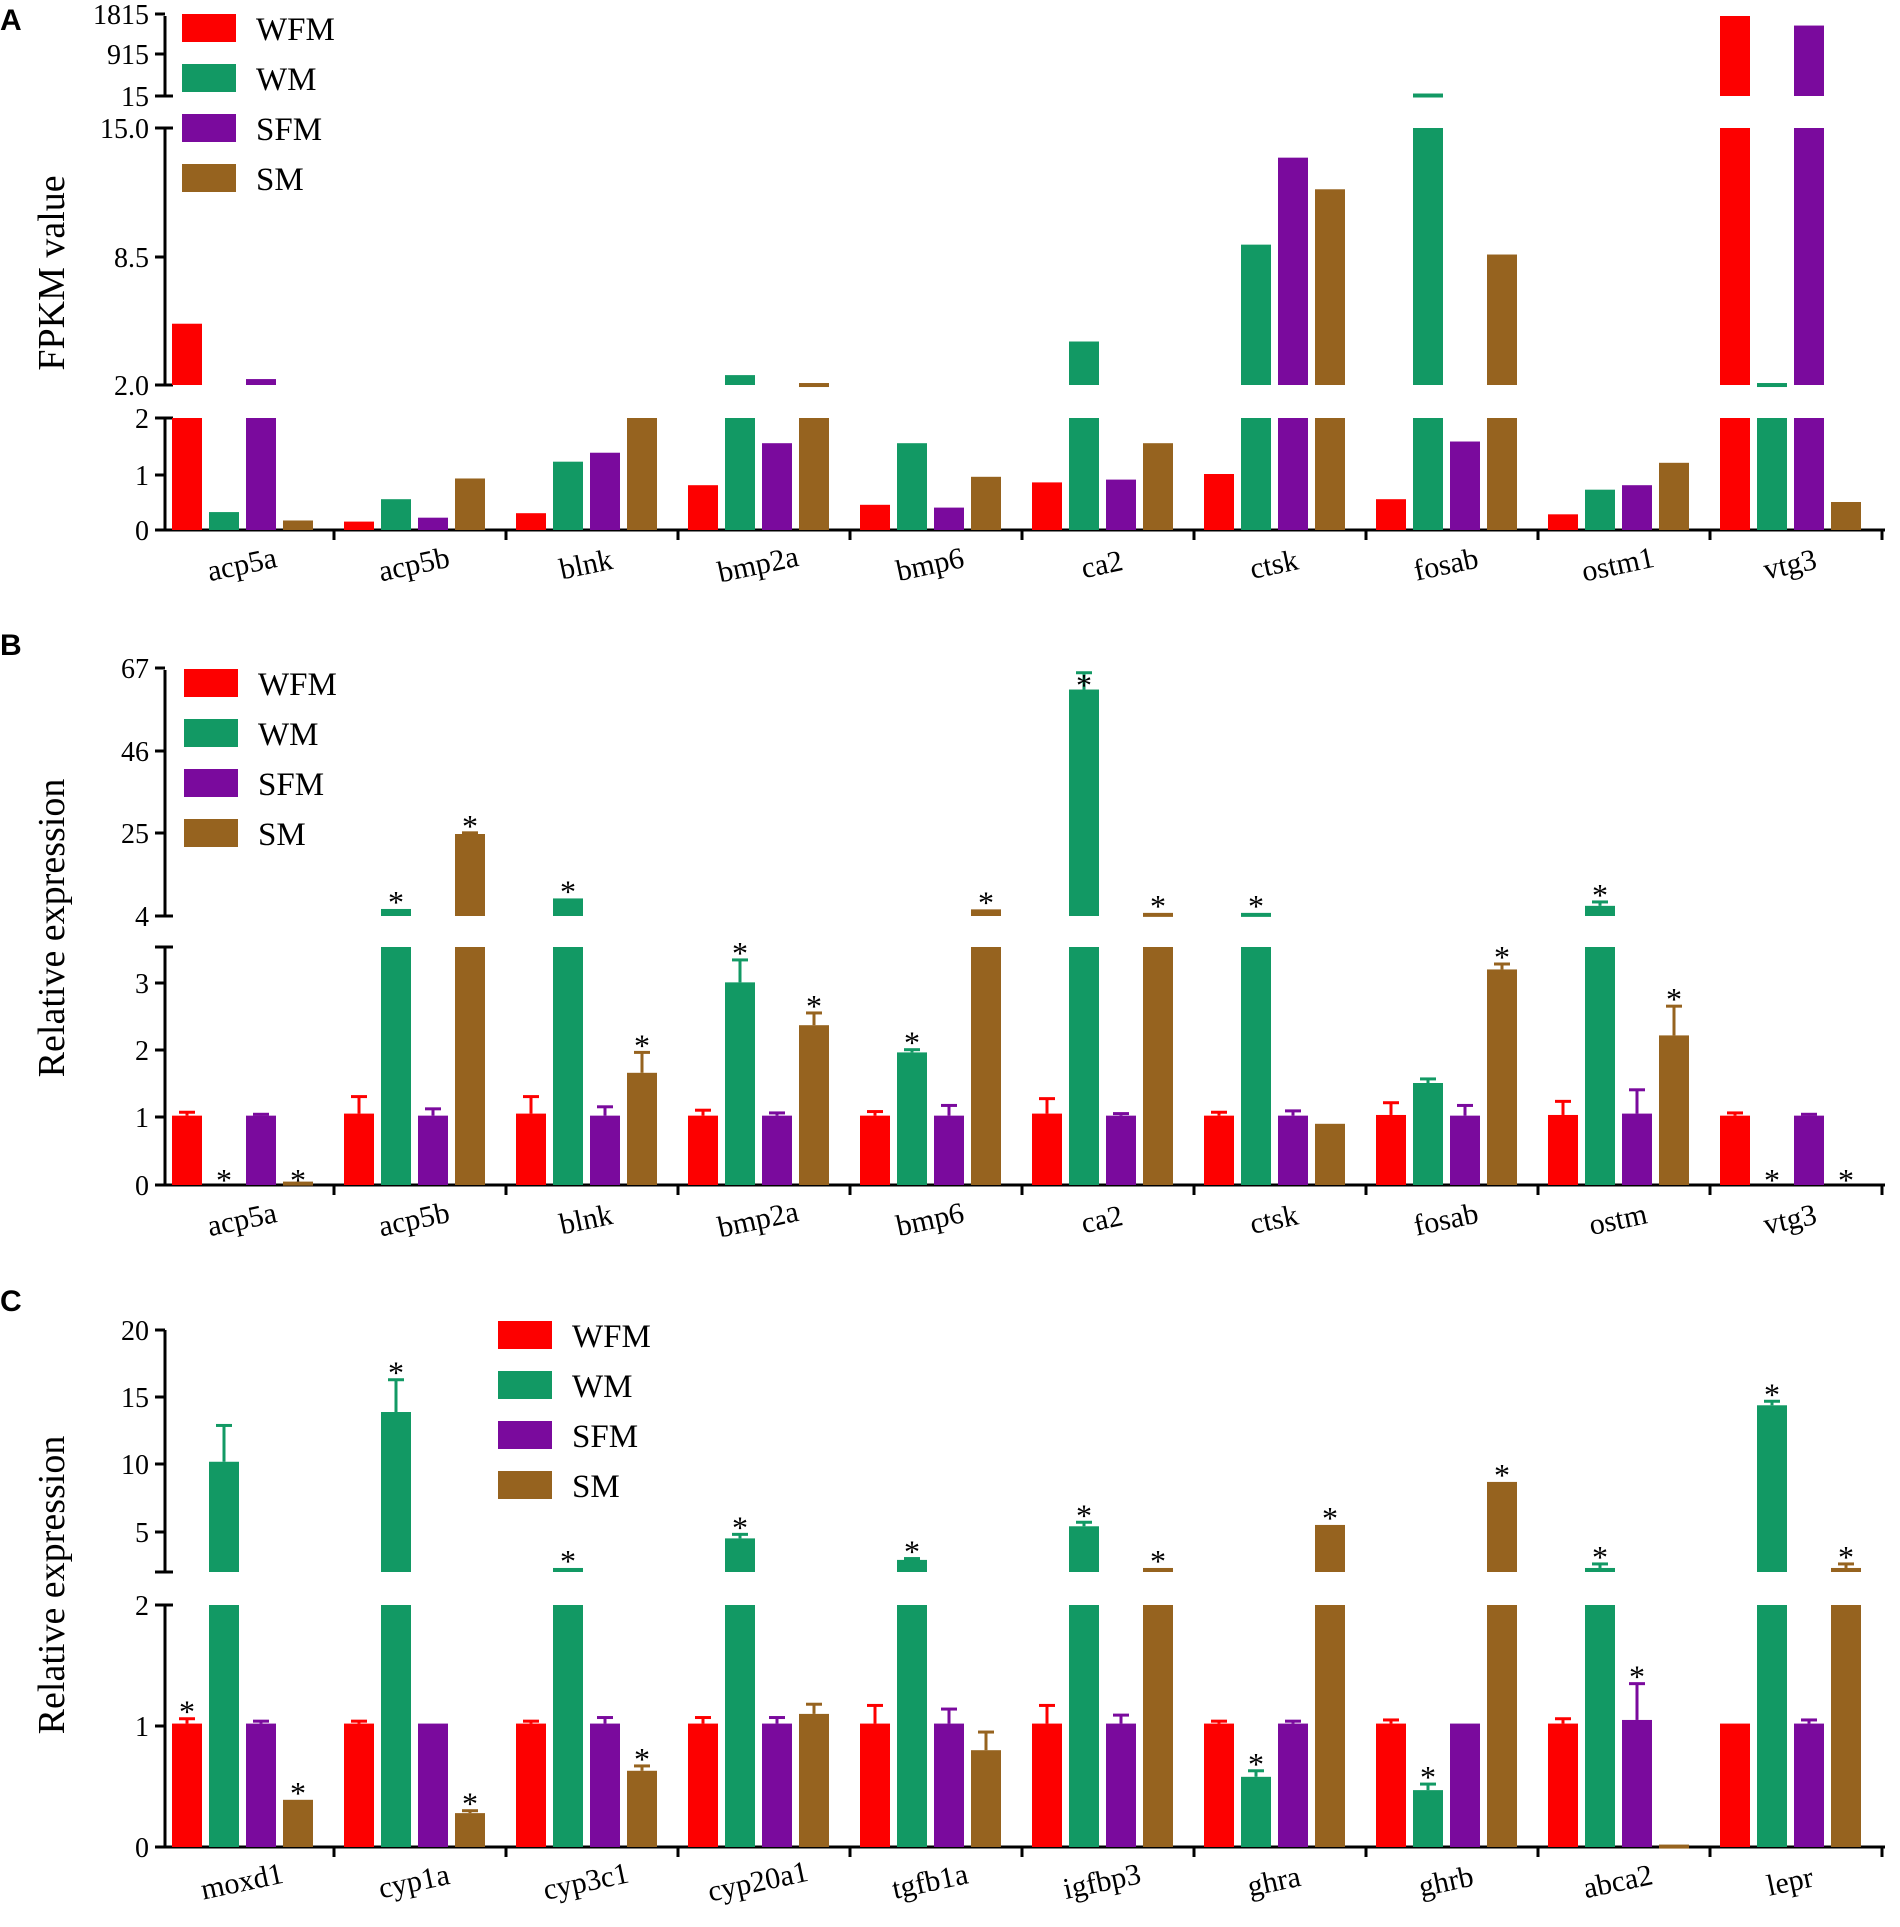 Image resolution: width=1900 pixels, height=1927 pixels. Describe the element at coordinates (605, 1437) in the screenshot. I see `legend-label-sfm: SFM` at that location.